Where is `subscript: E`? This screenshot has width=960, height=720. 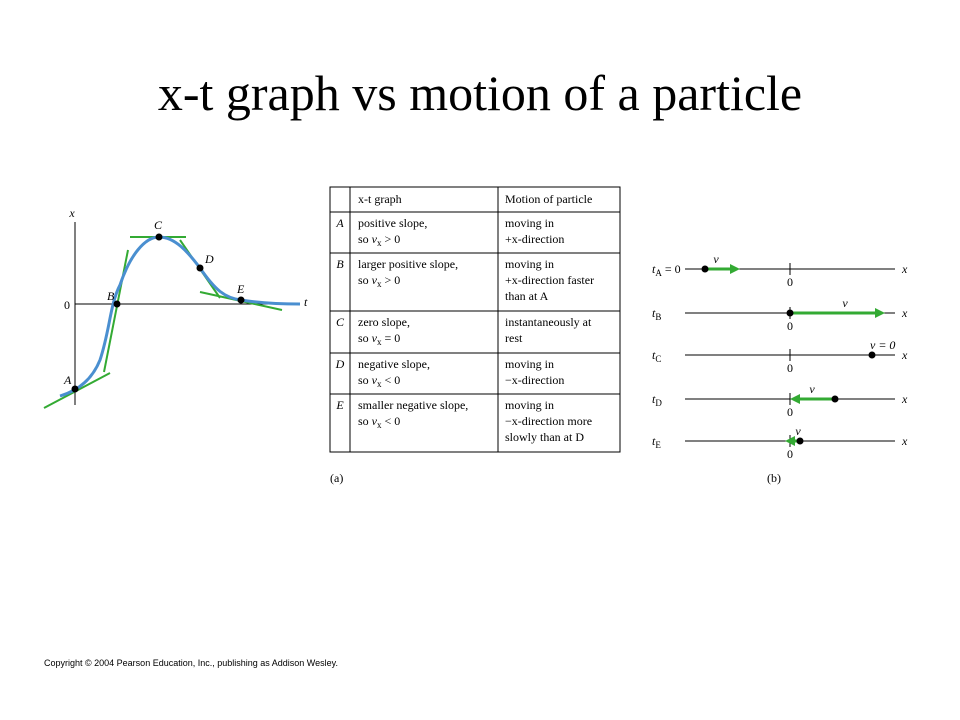 subscript: E is located at coordinates (658, 445).